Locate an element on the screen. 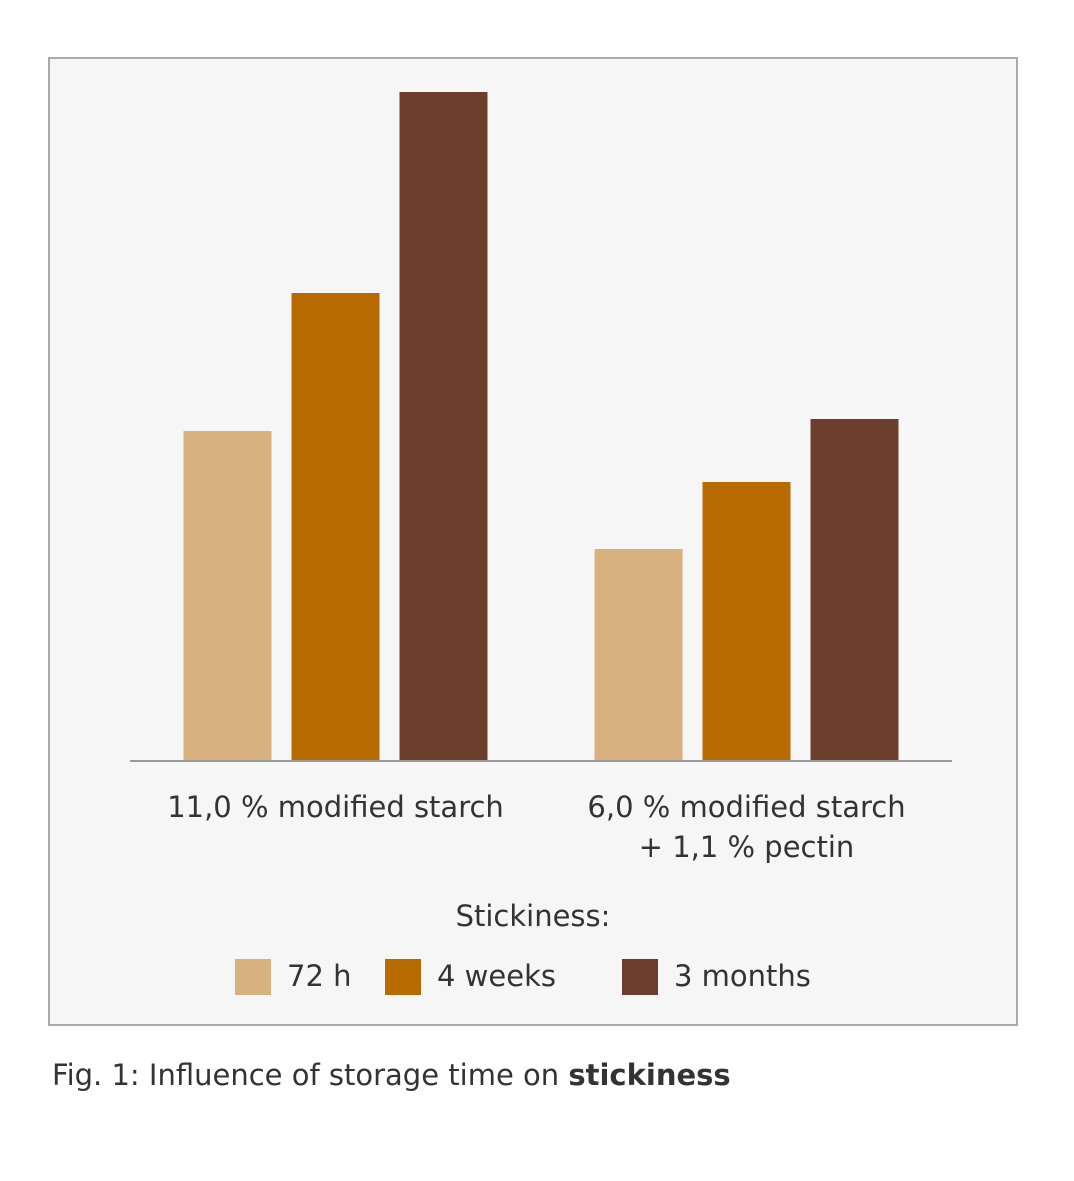 The image size is (1074, 1181). legend-title: Stickiness: is located at coordinates (533, 916).